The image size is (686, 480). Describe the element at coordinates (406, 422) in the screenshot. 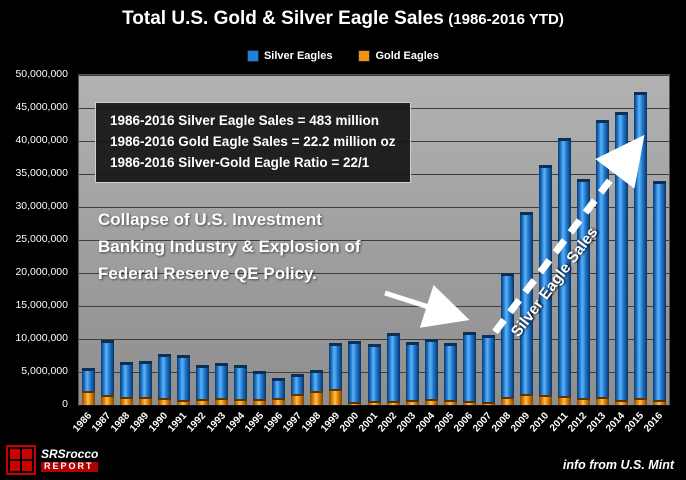

I see `x-tick-label-2003: 2003` at that location.